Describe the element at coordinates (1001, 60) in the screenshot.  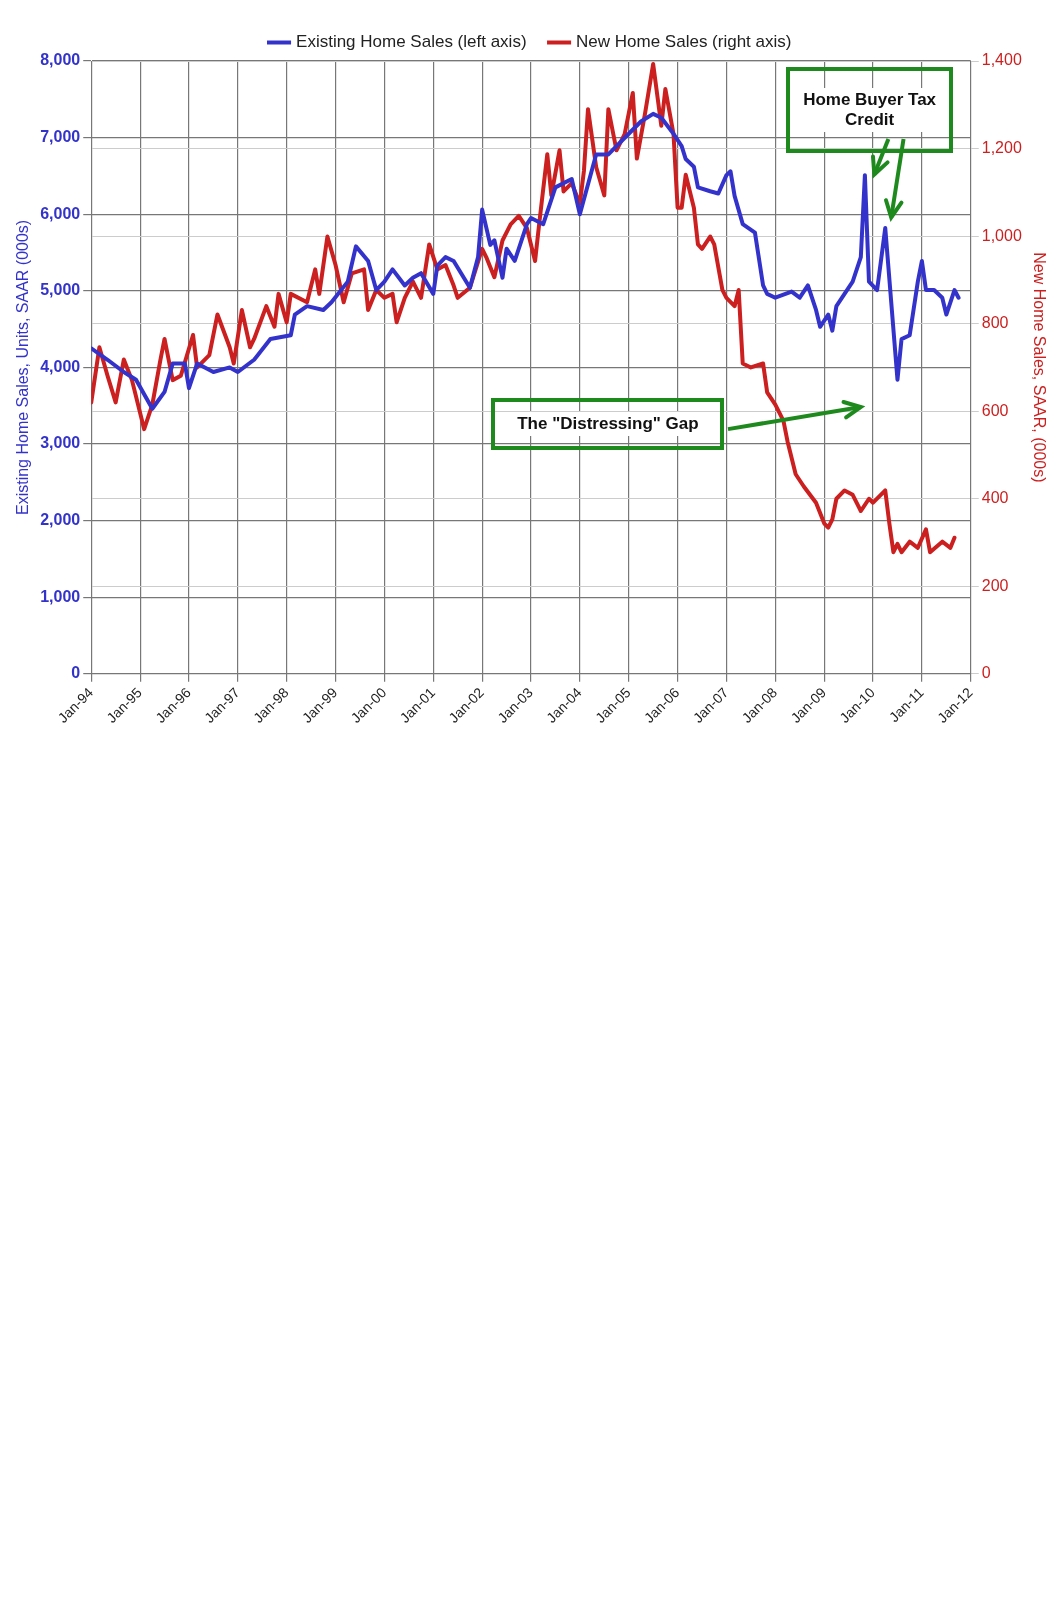
I see `y2-tick-label: 1,400` at that location.